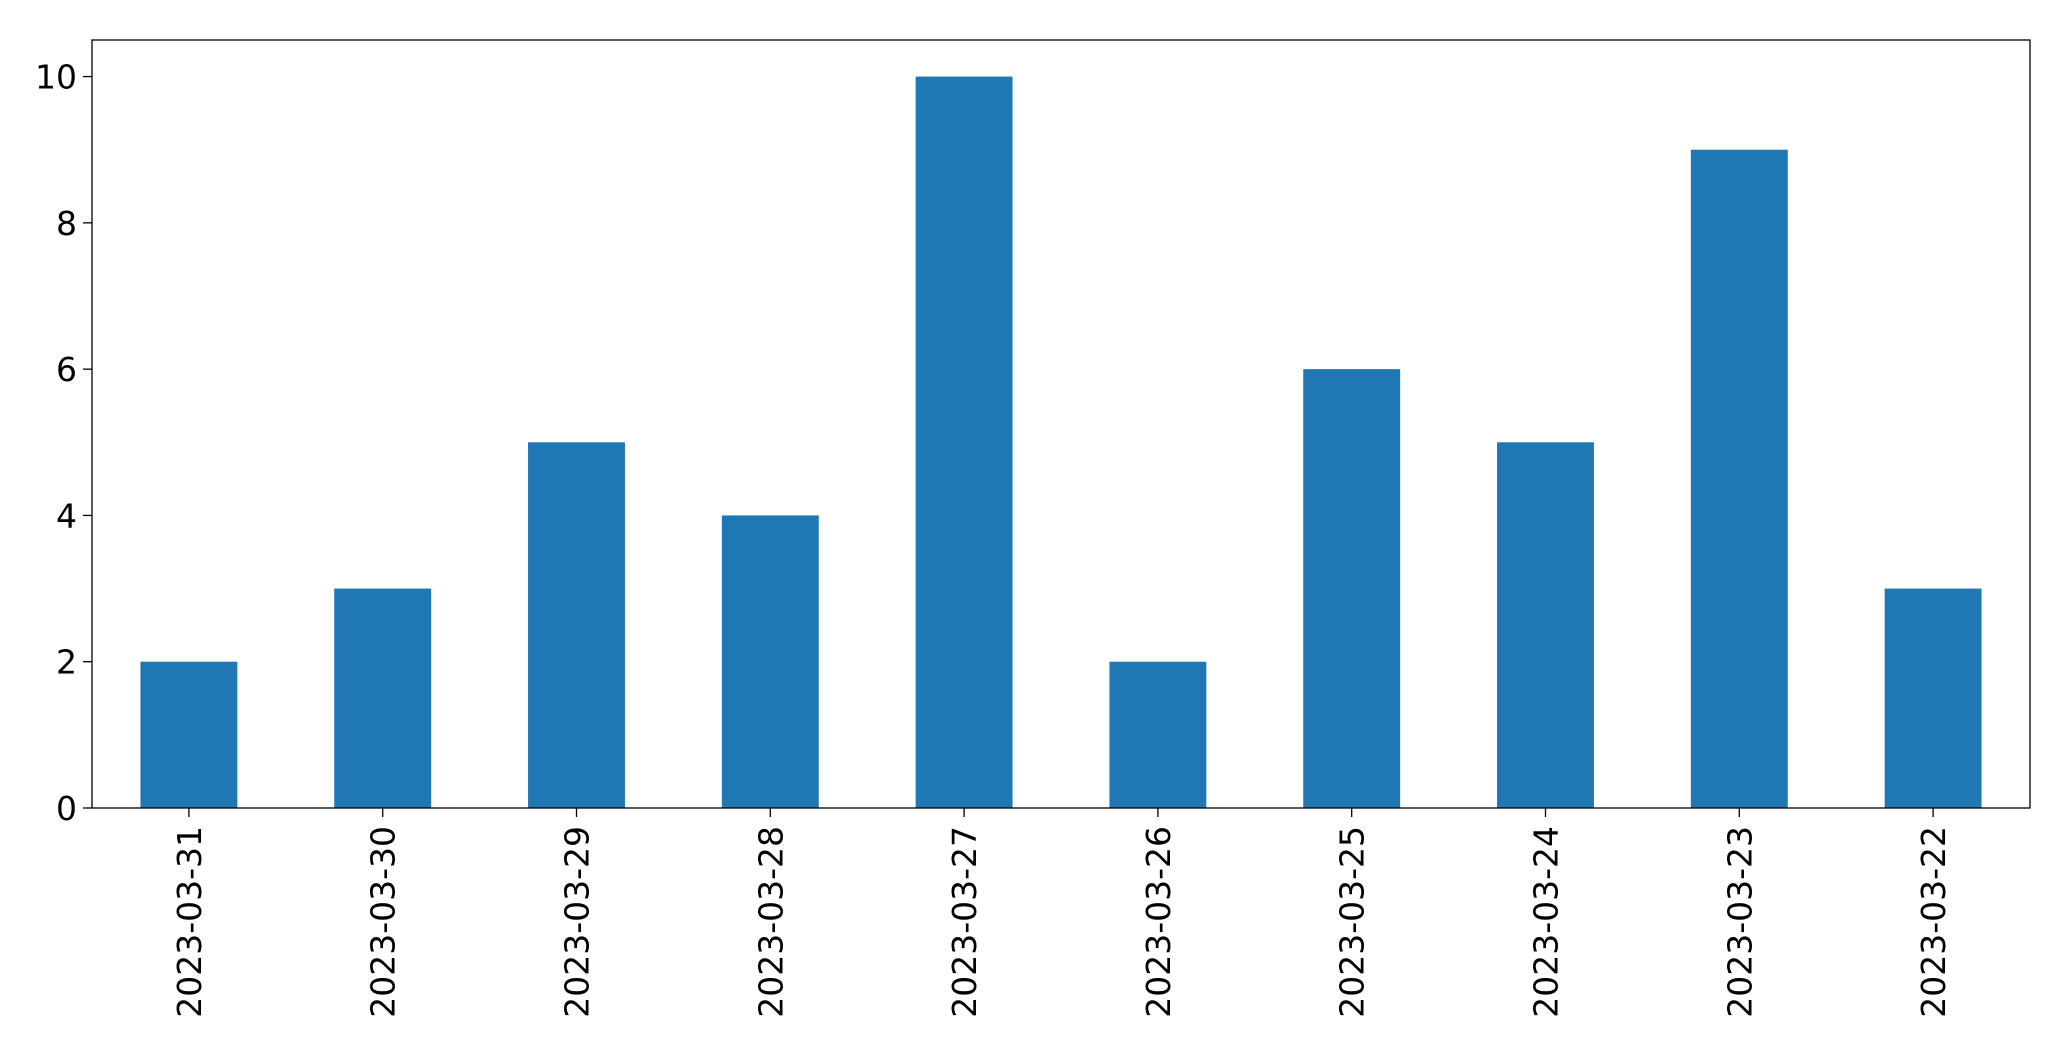  What do you see at coordinates (383, 922) in the screenshot?
I see `x-tick-label: 2023-03-30` at bounding box center [383, 922].